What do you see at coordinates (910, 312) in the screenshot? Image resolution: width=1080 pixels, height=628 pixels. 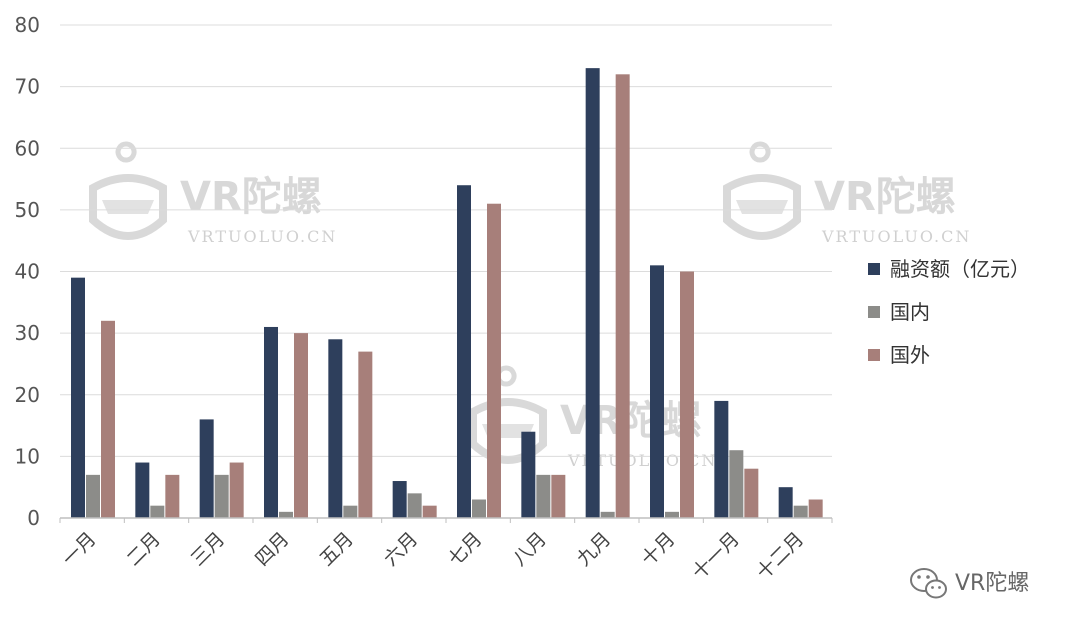 I see `legend-label: 国内` at bounding box center [910, 312].